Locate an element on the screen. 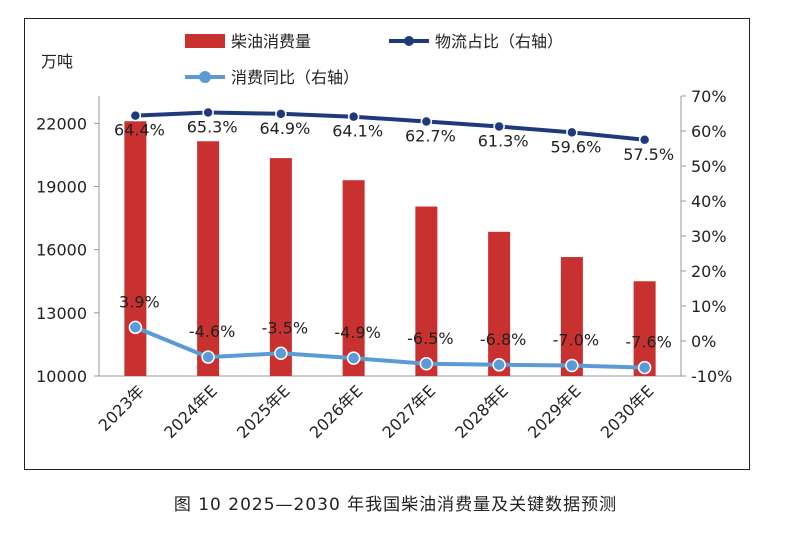  data-label: -7.0% is located at coordinates (576, 340).